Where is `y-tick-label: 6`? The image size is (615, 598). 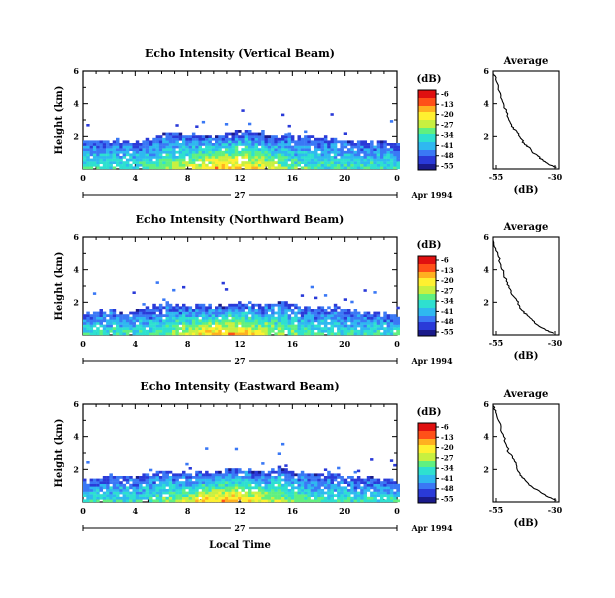 y-tick-label: 6 is located at coordinates (76, 71).